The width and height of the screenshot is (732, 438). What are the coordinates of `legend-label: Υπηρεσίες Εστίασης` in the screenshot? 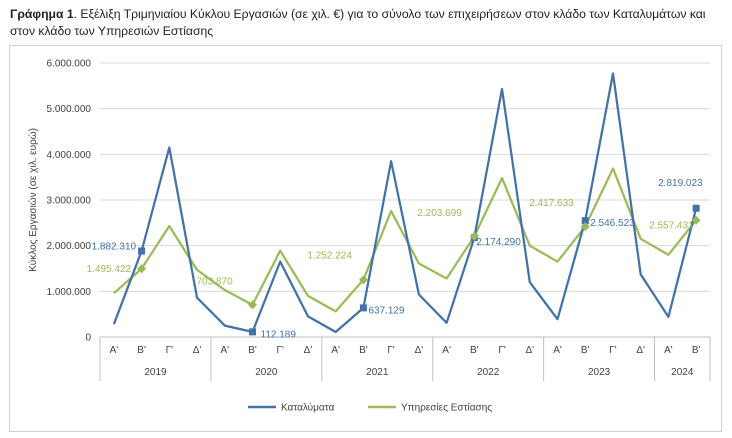 It's located at (446, 408).